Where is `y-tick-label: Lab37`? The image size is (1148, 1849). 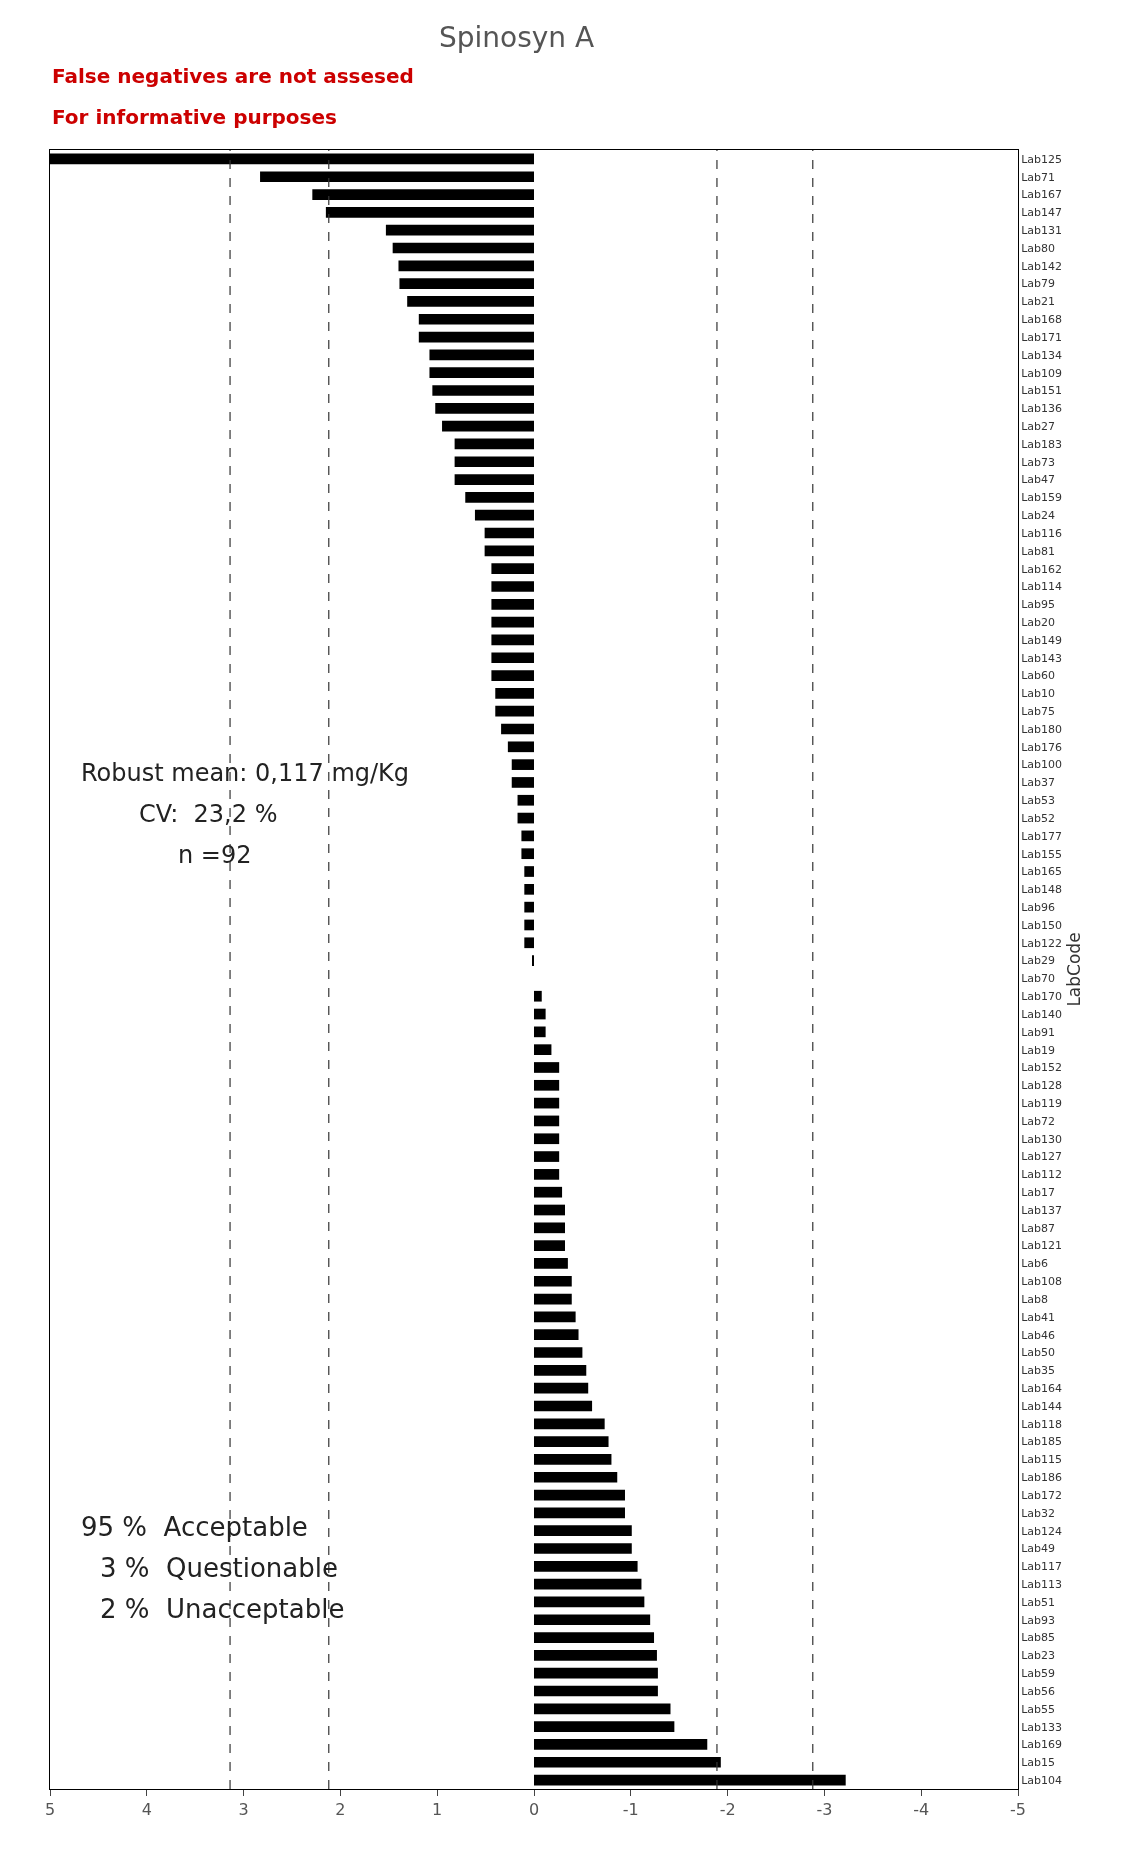 y-tick-label: Lab37 is located at coordinates (1038, 783).